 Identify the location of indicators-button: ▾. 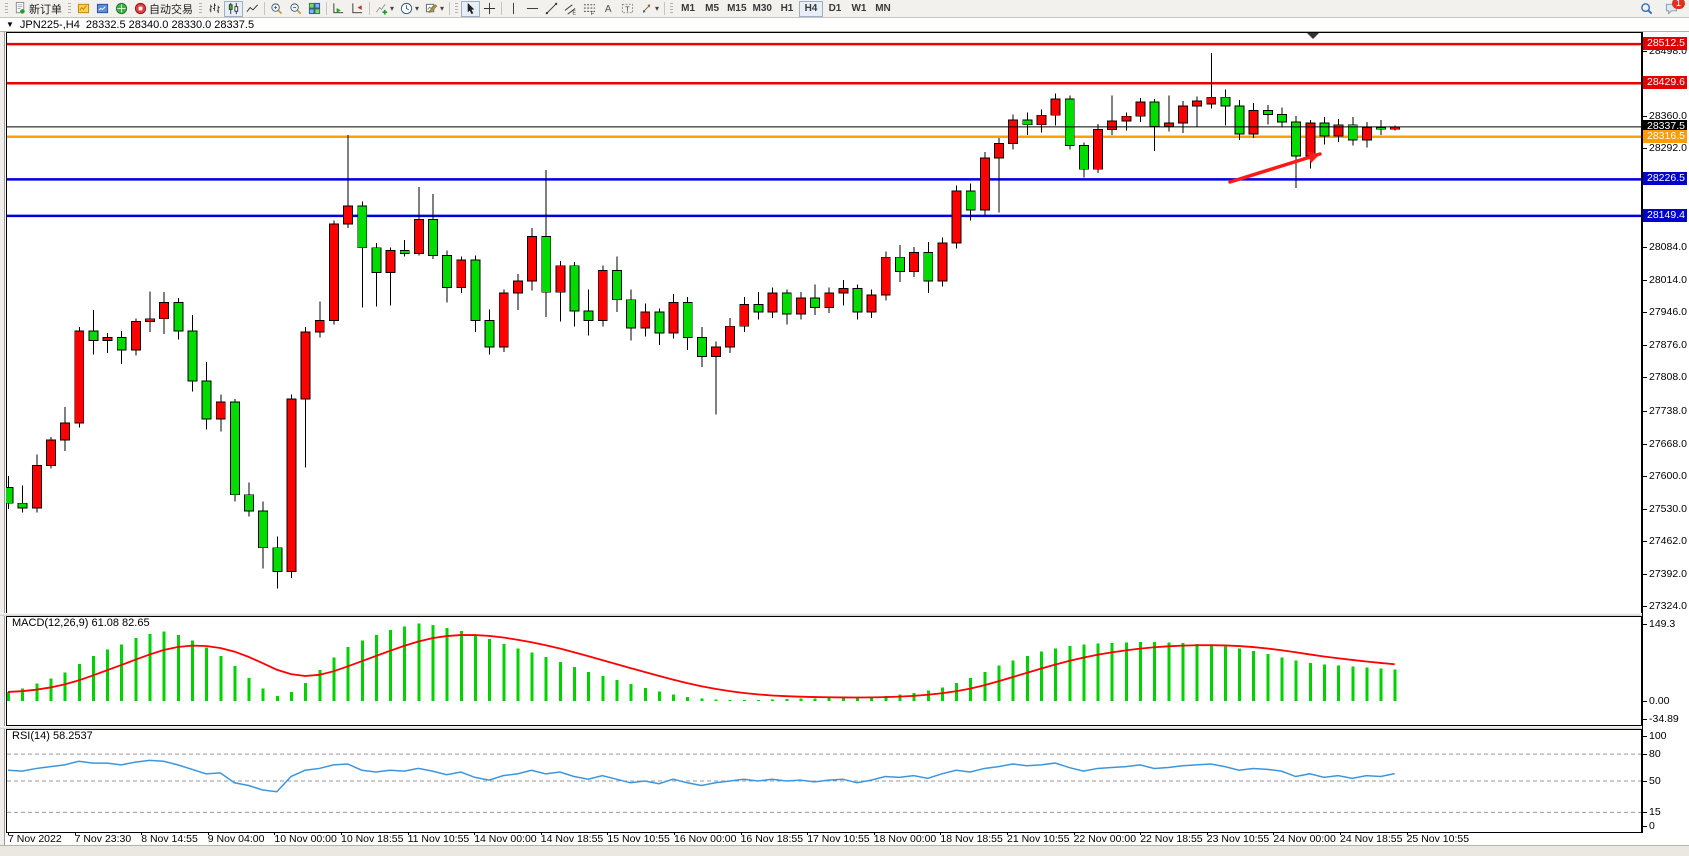
(384, 9).